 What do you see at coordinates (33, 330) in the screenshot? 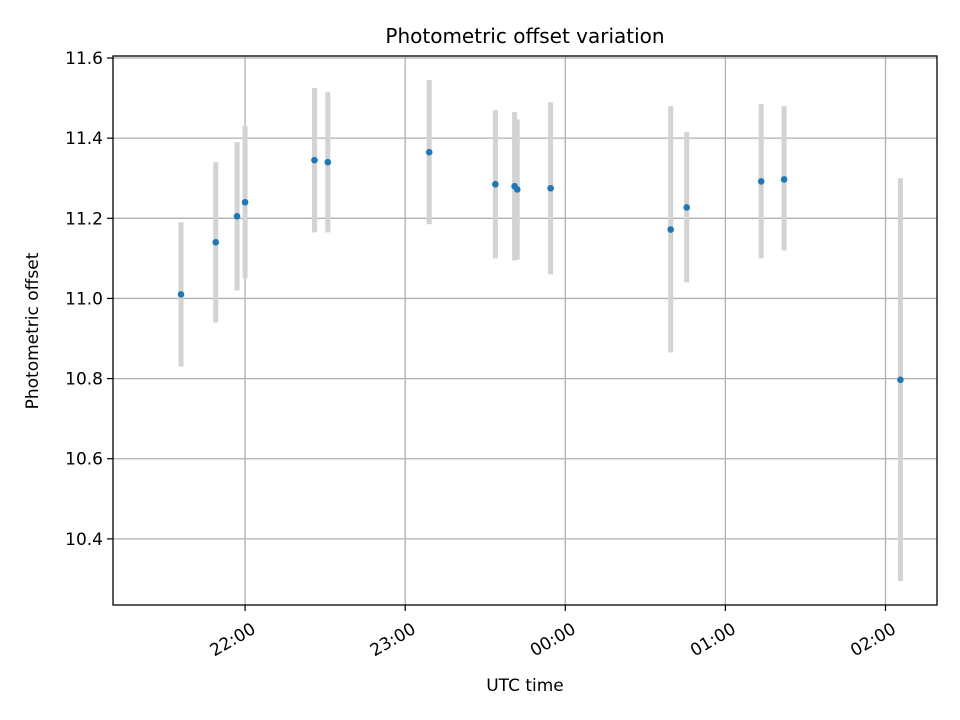
I see `y-axis-label: Photometric offset` at bounding box center [33, 330].